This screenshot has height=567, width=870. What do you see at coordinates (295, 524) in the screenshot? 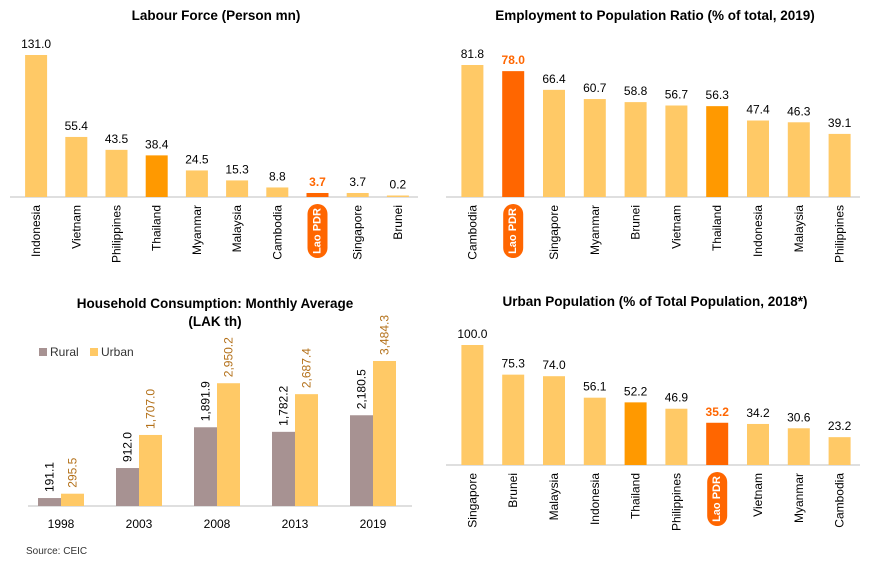
I see `household-category-label: 2013` at bounding box center [295, 524].